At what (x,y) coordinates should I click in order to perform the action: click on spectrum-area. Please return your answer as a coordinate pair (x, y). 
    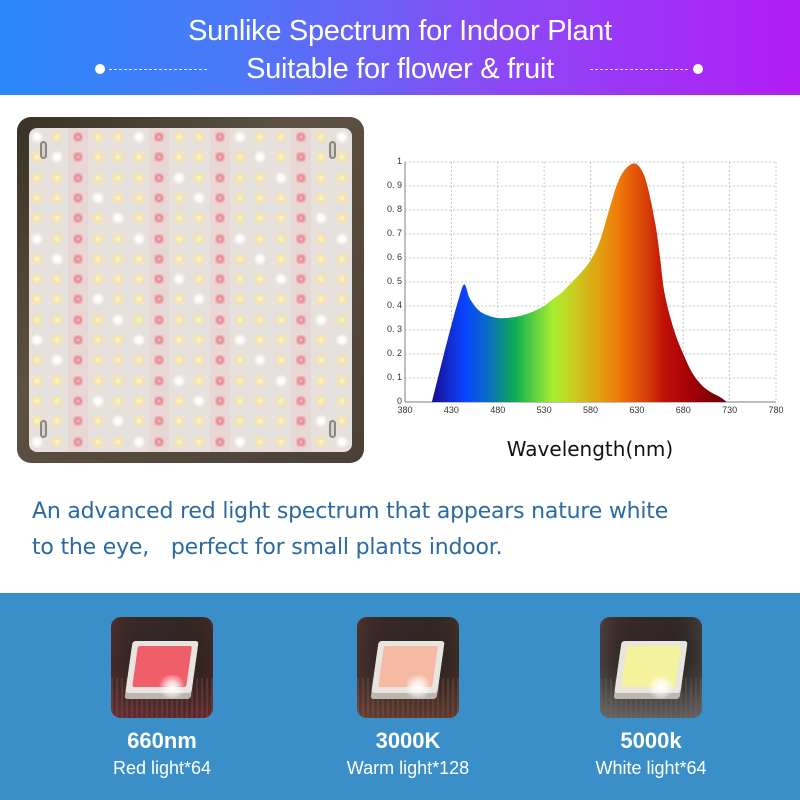
    Looking at the image, I should click on (579, 282).